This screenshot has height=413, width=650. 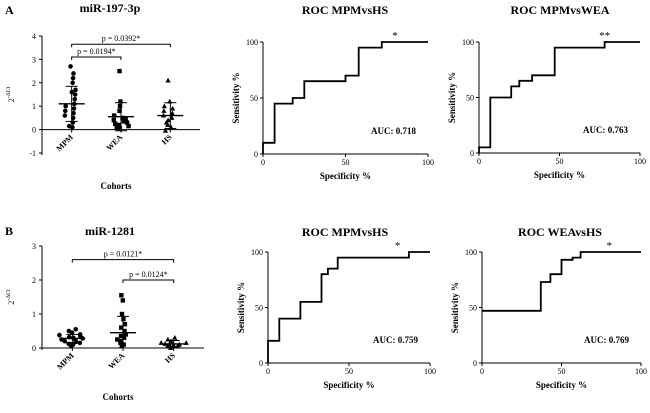 I want to click on significance-marker: **, so click(x=604, y=36).